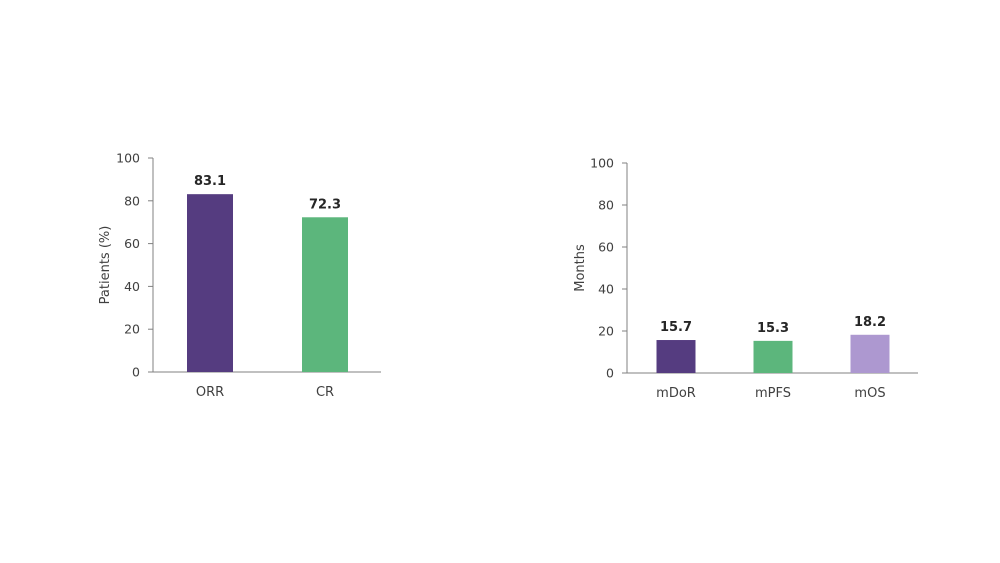  Describe the element at coordinates (210, 181) in the screenshot. I see `patients-value-label-orr: 83.1` at that location.